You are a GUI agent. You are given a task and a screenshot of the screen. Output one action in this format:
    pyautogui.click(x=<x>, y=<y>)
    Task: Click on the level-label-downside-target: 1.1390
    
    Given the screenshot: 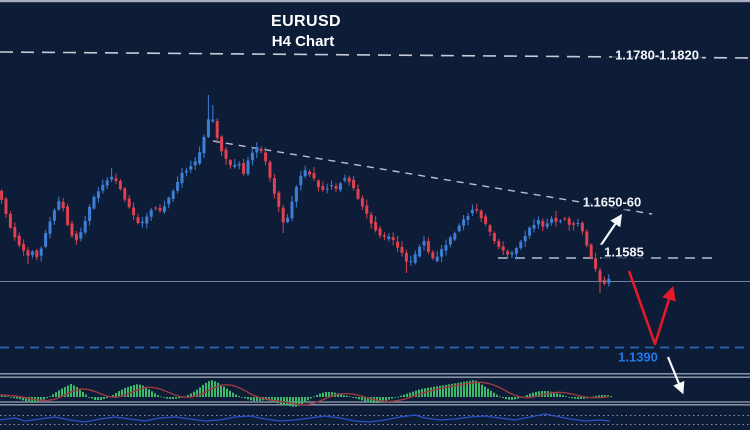 What is the action you would take?
    pyautogui.click(x=638, y=357)
    